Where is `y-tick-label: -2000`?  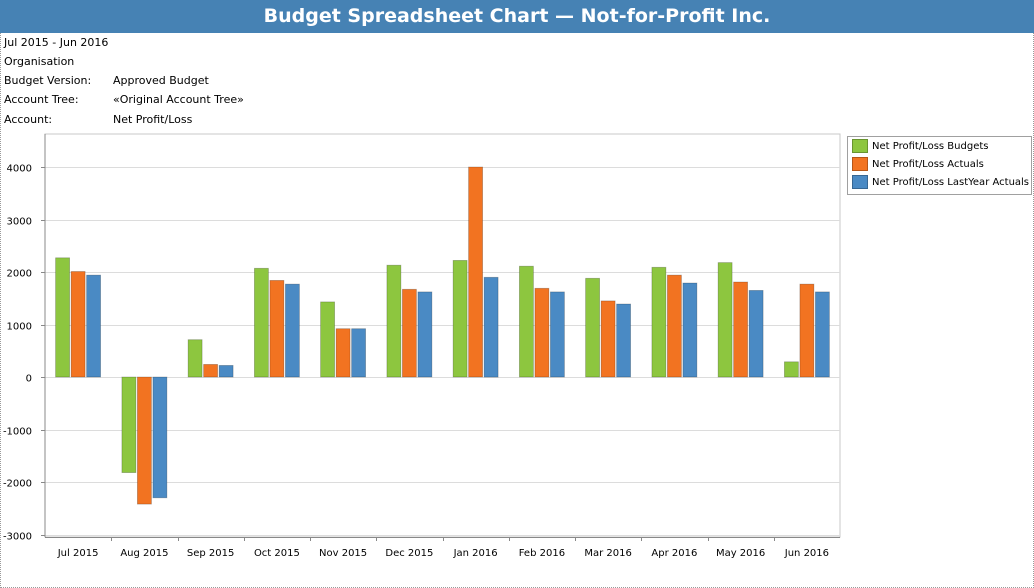
y-tick-label: -2000 is located at coordinates (17, 484).